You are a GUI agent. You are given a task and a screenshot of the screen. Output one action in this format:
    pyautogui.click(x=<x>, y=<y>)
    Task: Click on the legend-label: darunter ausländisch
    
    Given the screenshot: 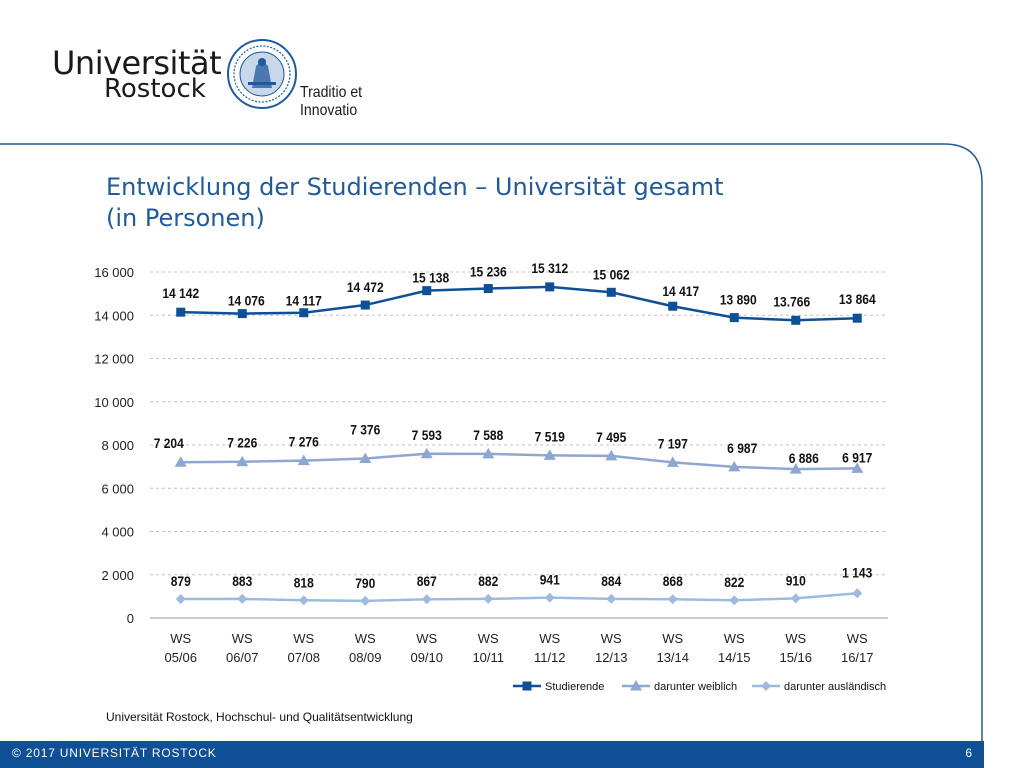 What is the action you would take?
    pyautogui.click(x=835, y=687)
    